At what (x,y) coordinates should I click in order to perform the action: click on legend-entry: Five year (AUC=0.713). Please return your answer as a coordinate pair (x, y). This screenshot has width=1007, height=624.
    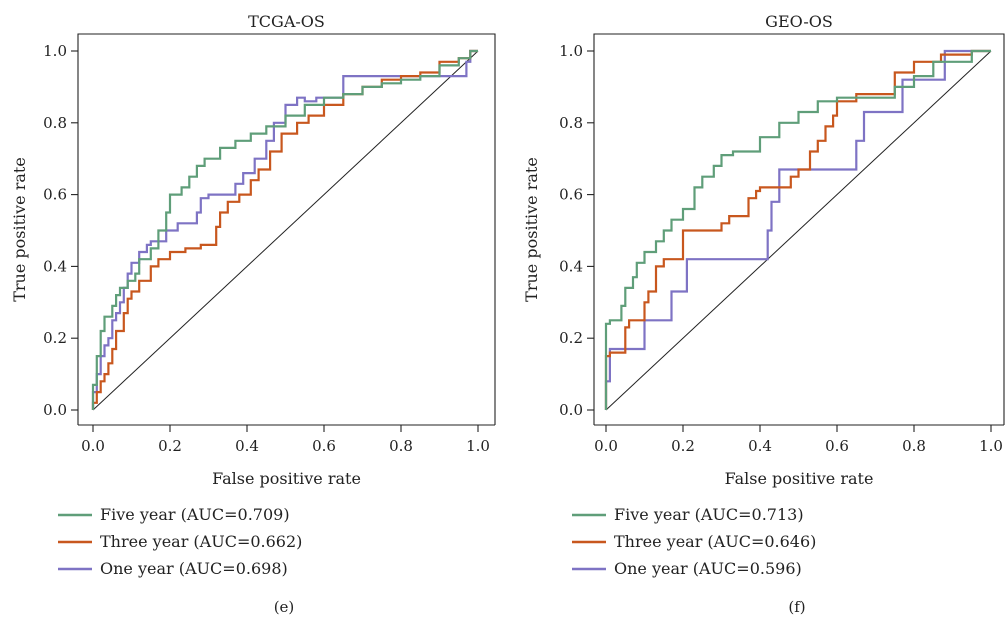
    Looking at the image, I should click on (709, 514).